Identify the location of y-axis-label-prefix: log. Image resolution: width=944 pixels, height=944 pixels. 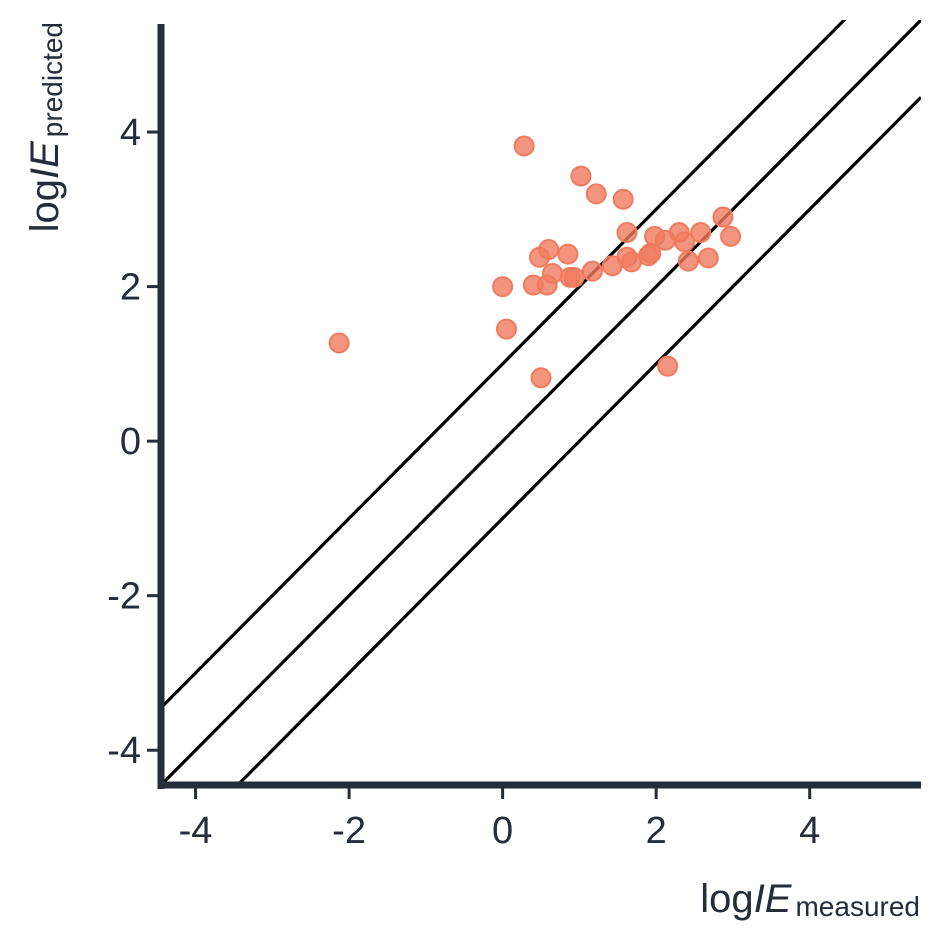
(45, 205).